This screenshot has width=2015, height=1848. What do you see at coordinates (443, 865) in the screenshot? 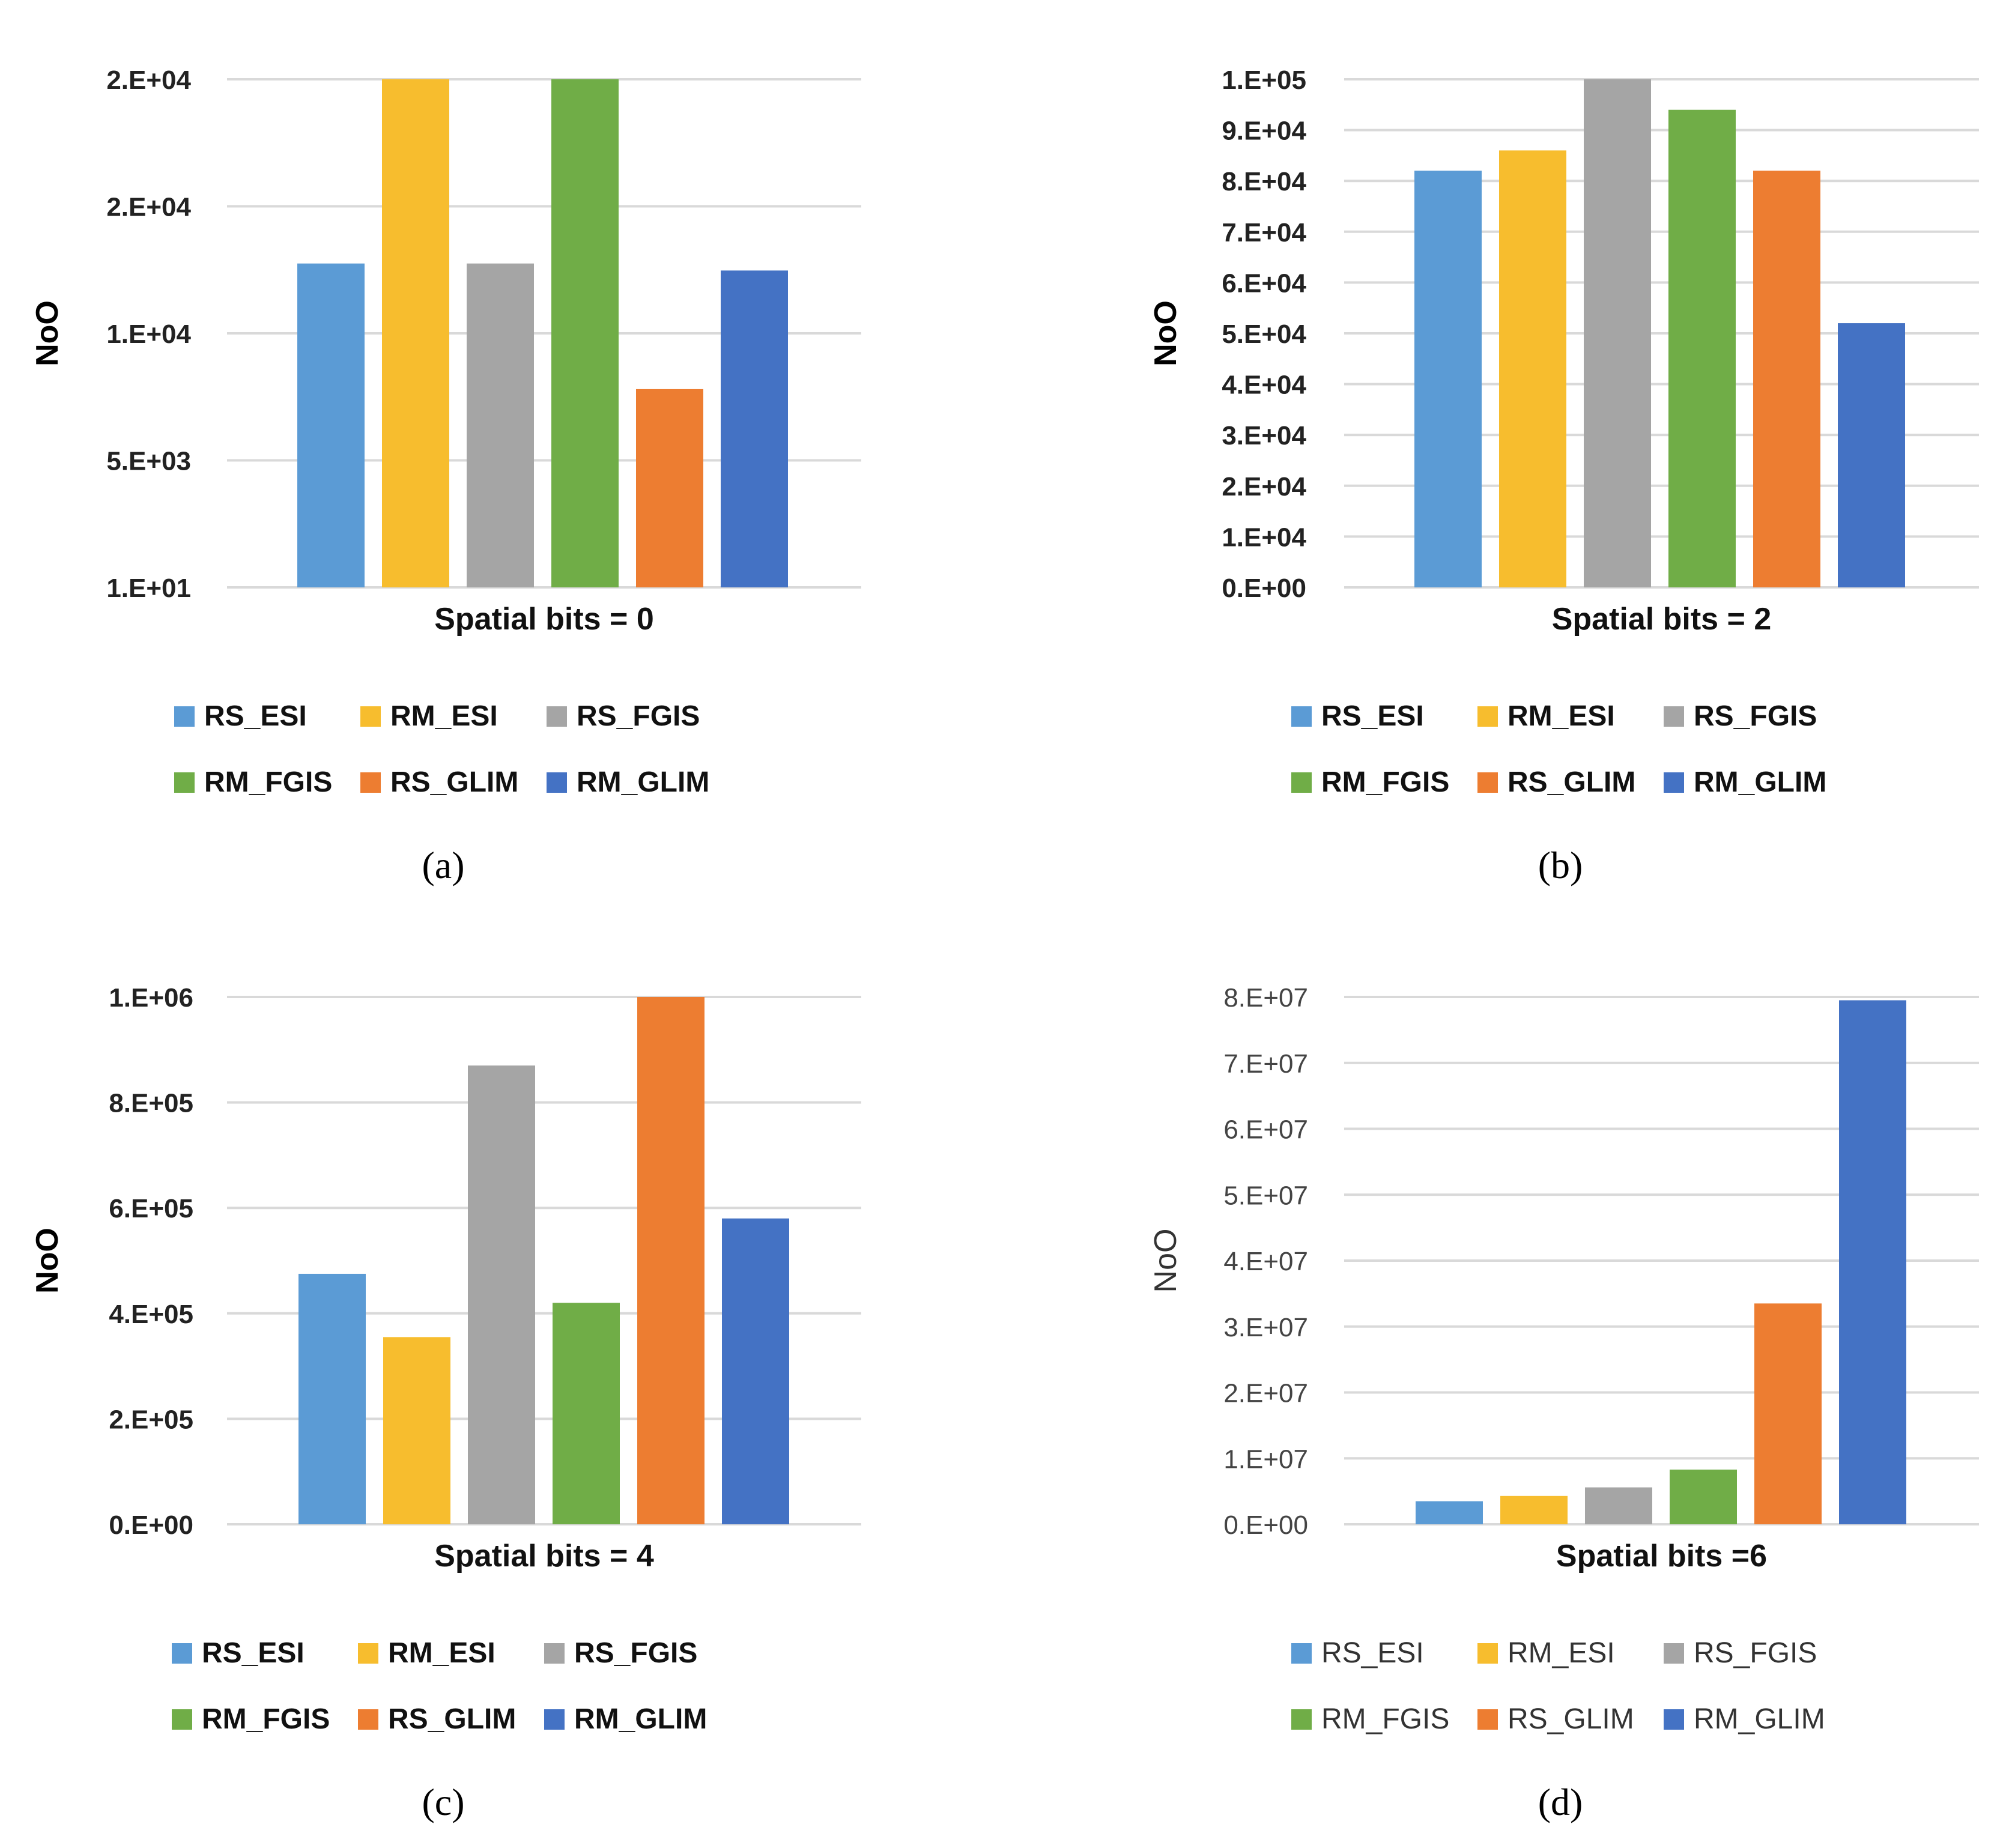
I see `panel-caption: (a)` at bounding box center [443, 865].